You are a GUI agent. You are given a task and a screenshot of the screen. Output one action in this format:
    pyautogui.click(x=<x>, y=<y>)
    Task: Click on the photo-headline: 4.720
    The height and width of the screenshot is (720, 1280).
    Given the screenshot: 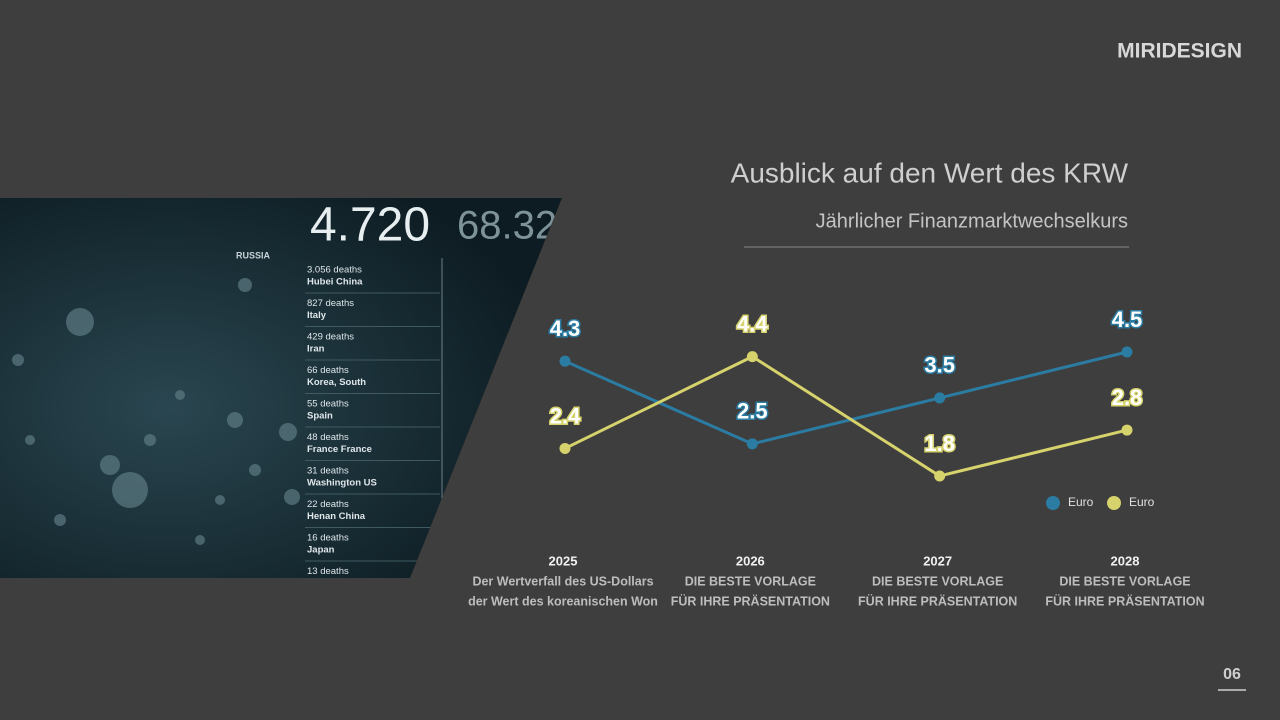 What is the action you would take?
    pyautogui.click(x=370, y=225)
    